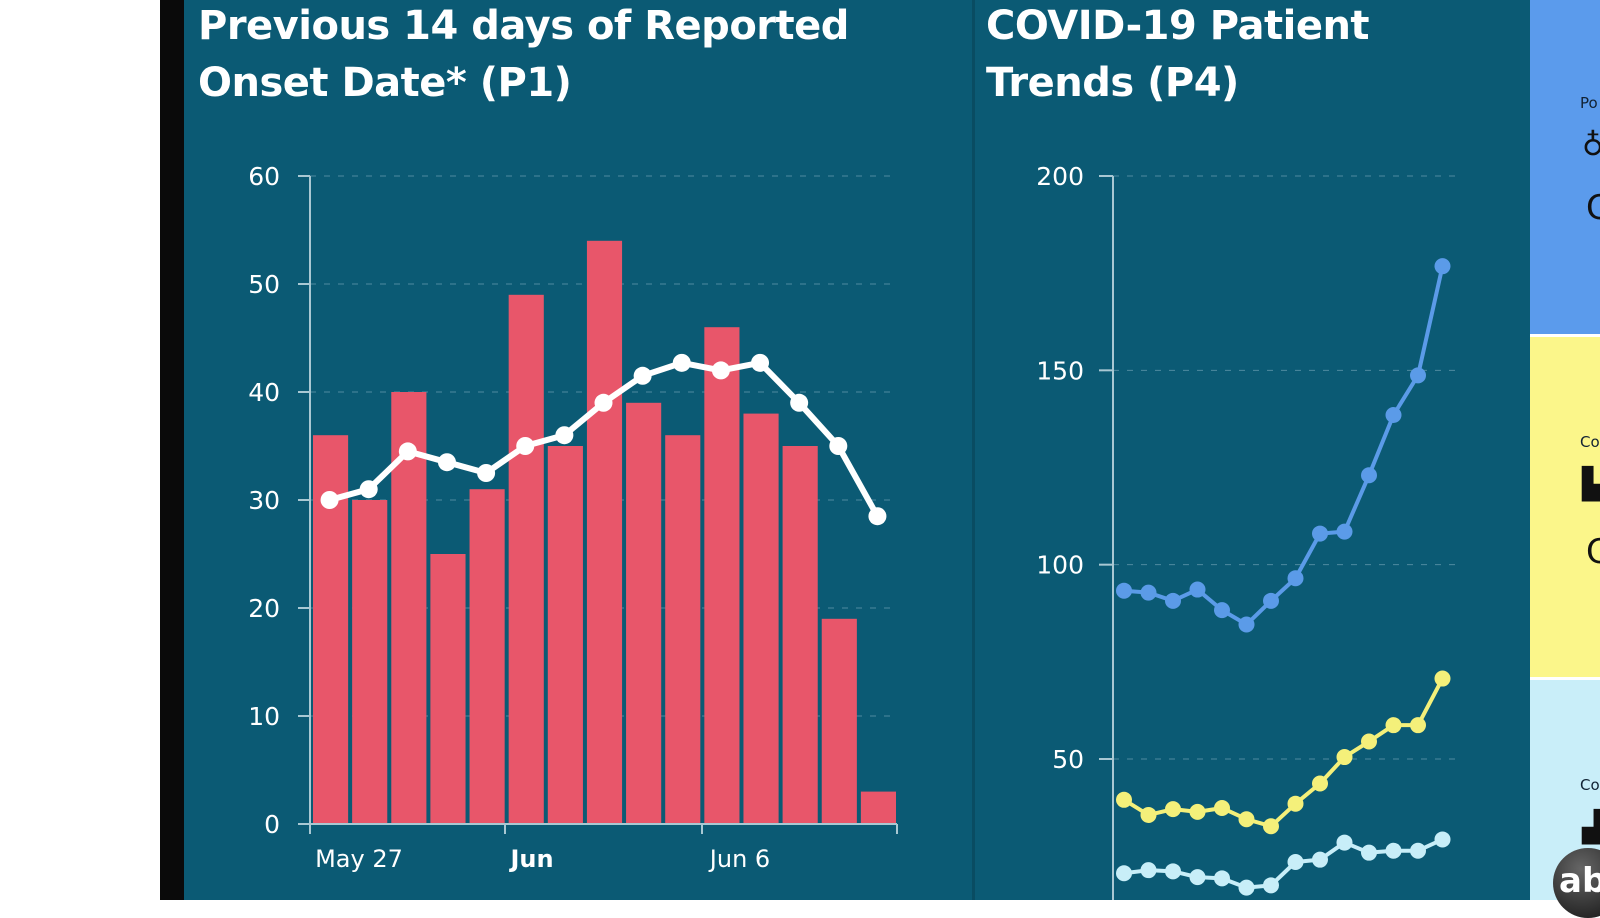  Describe the element at coordinates (973, 450) in the screenshot. I see `panel-divider` at that location.